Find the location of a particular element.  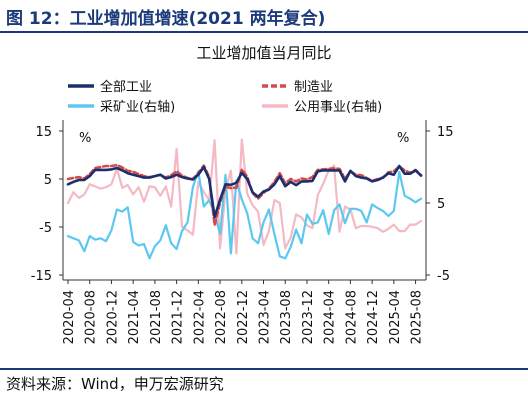

x-tick-label: 2025-08 is located at coordinates (417, 317).